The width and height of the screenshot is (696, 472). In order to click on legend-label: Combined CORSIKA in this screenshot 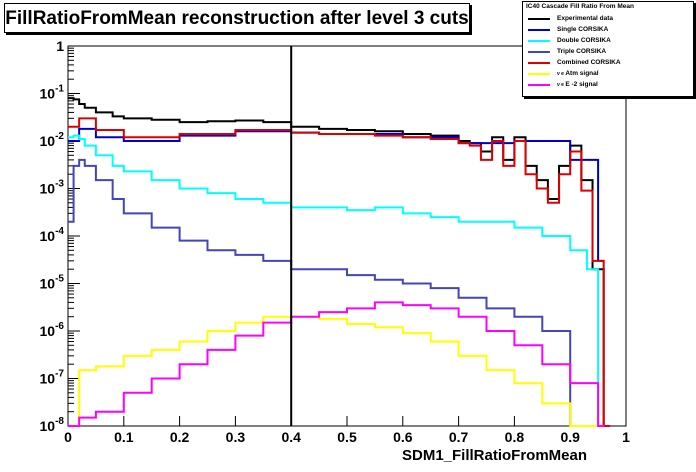, I will do `click(589, 62)`.